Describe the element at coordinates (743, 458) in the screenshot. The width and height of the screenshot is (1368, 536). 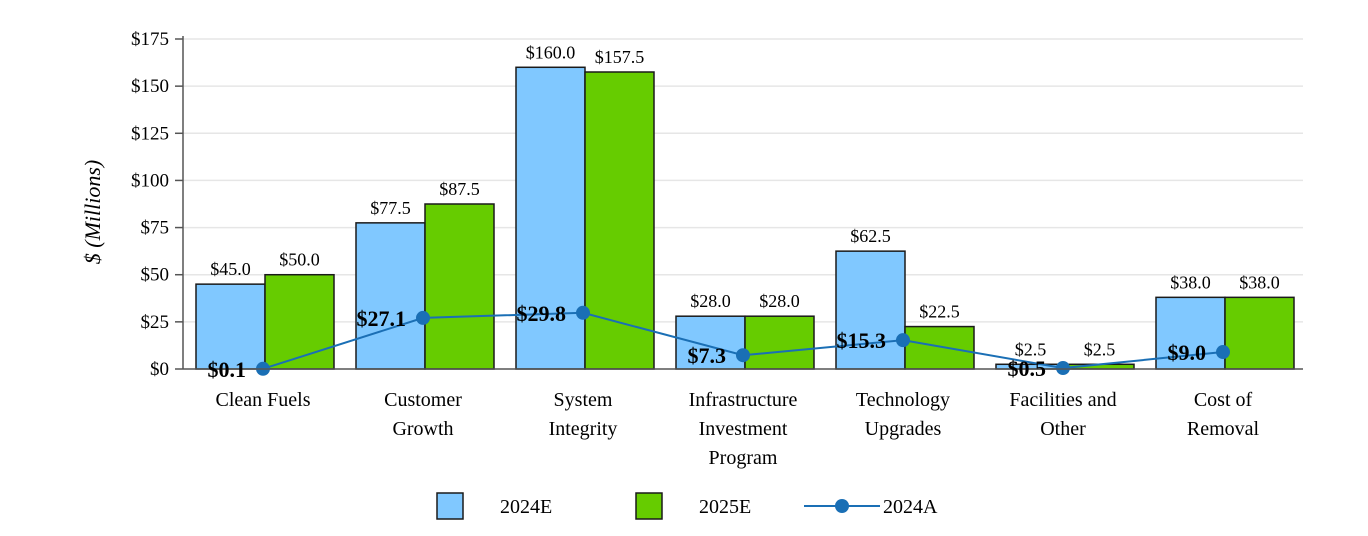
I see `x-category-label: Program` at that location.